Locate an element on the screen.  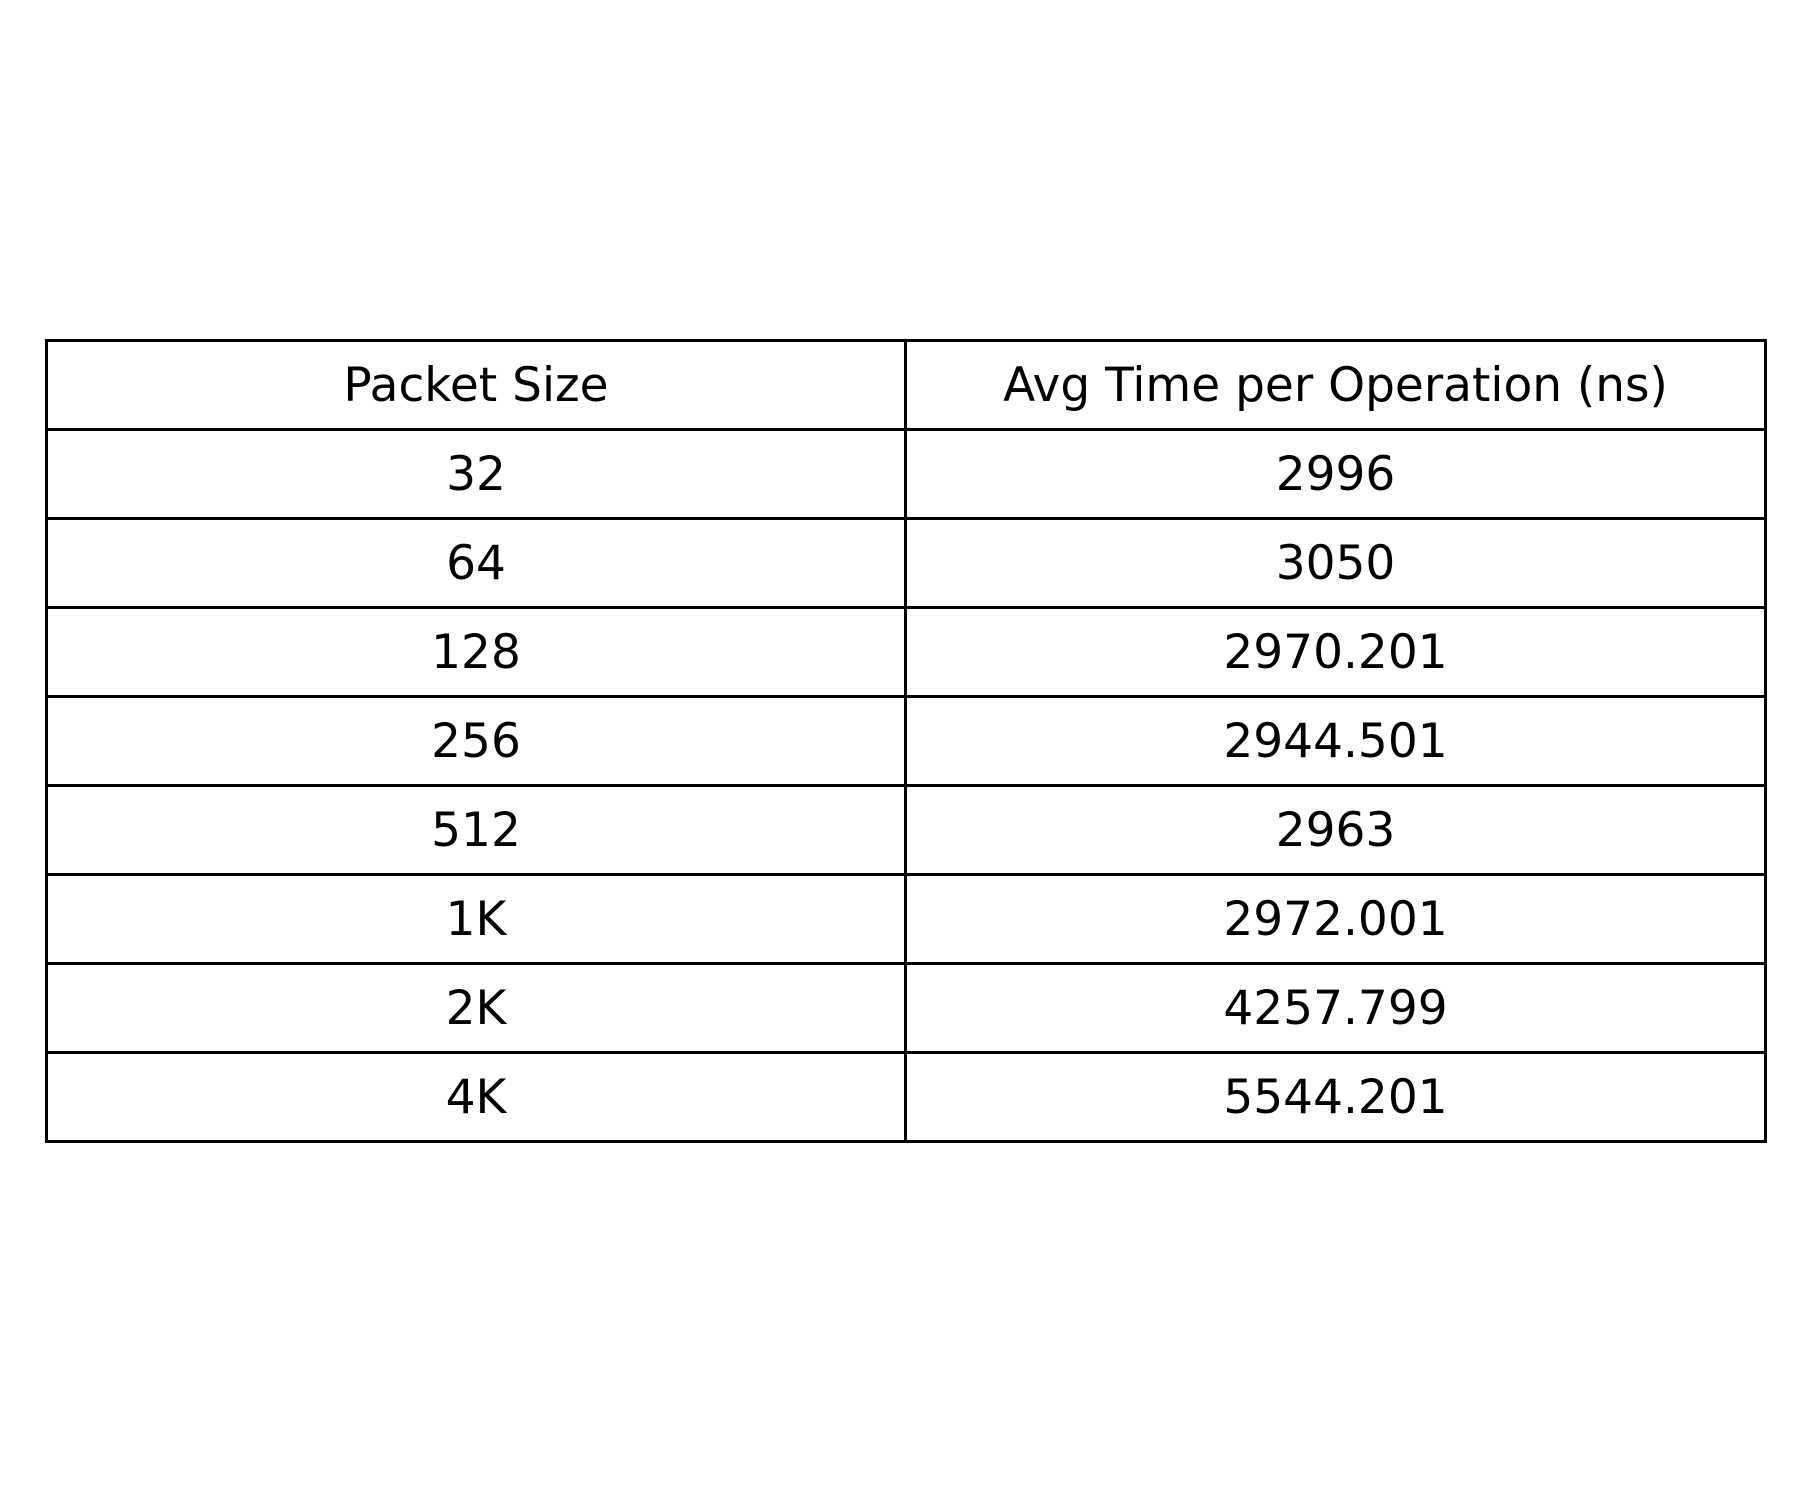
cell-packet-size: 256 is located at coordinates (476, 741).